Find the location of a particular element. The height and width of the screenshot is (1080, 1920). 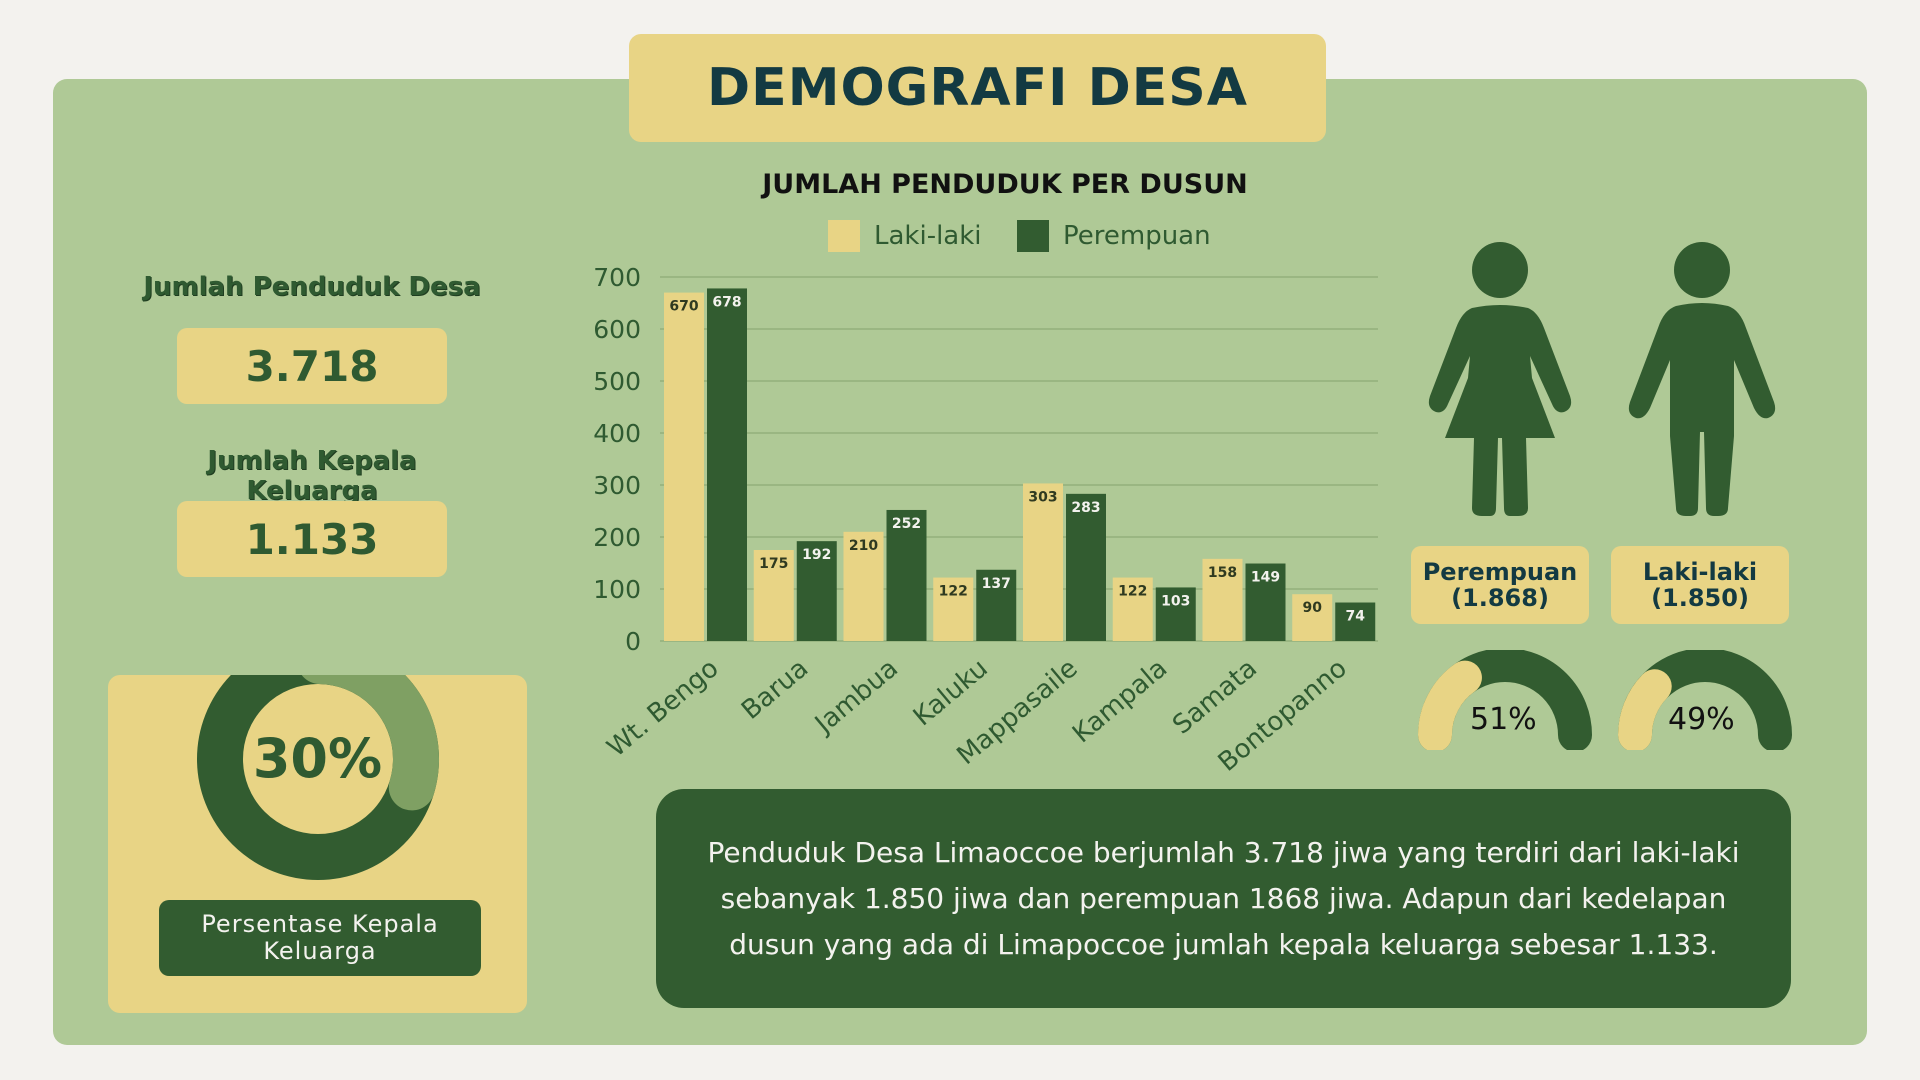

bar-data-label: 303 is located at coordinates (1042, 497).